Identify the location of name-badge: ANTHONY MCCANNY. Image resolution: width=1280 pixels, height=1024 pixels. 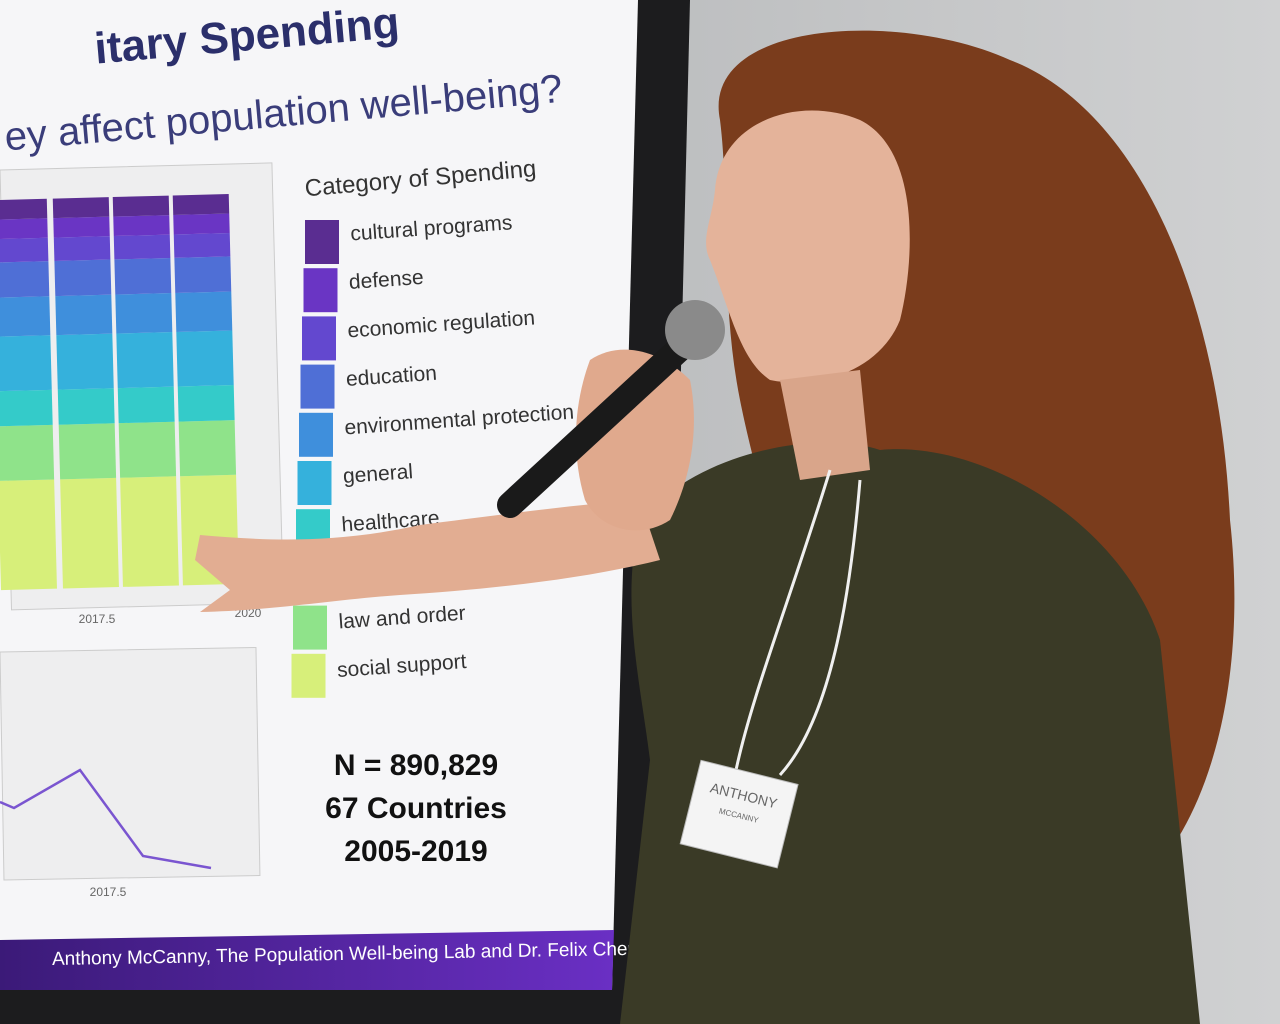
(739, 814).